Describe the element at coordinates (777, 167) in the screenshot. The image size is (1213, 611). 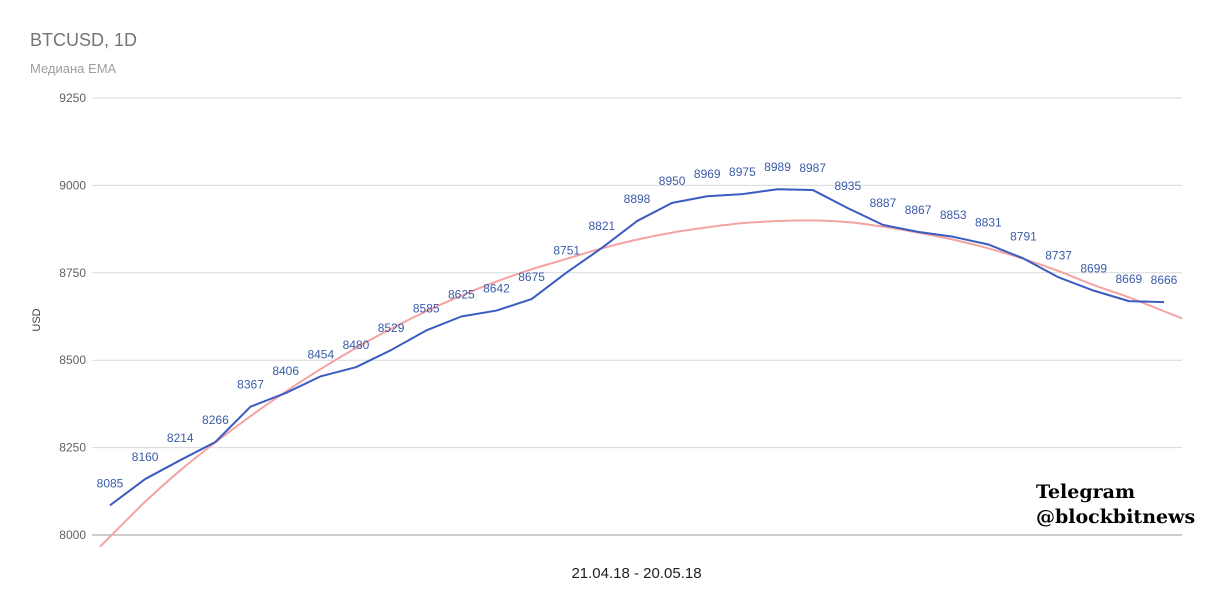
I see `data-label: 8989` at that location.